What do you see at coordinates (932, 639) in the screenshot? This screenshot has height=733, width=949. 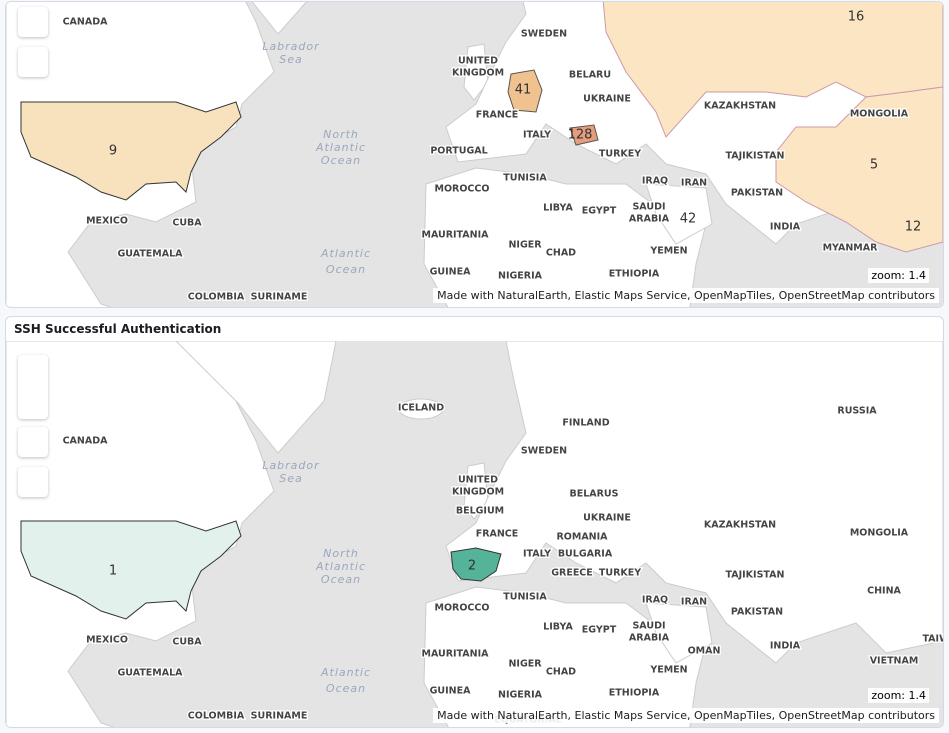 I see `country-label: TAIW` at bounding box center [932, 639].